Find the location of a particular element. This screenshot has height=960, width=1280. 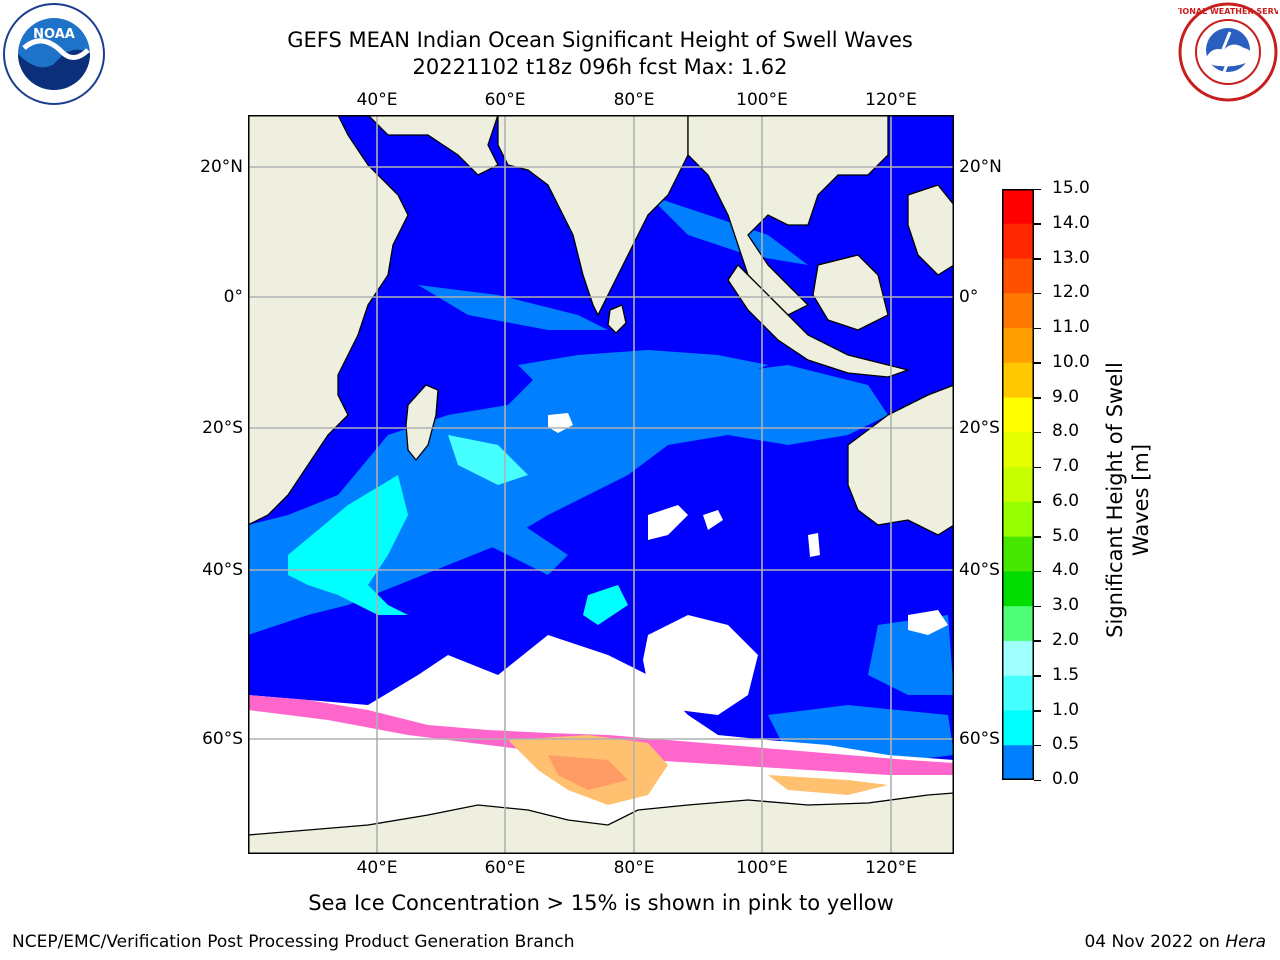

colorbar-tick-label: 8.0 is located at coordinates (1066, 431).